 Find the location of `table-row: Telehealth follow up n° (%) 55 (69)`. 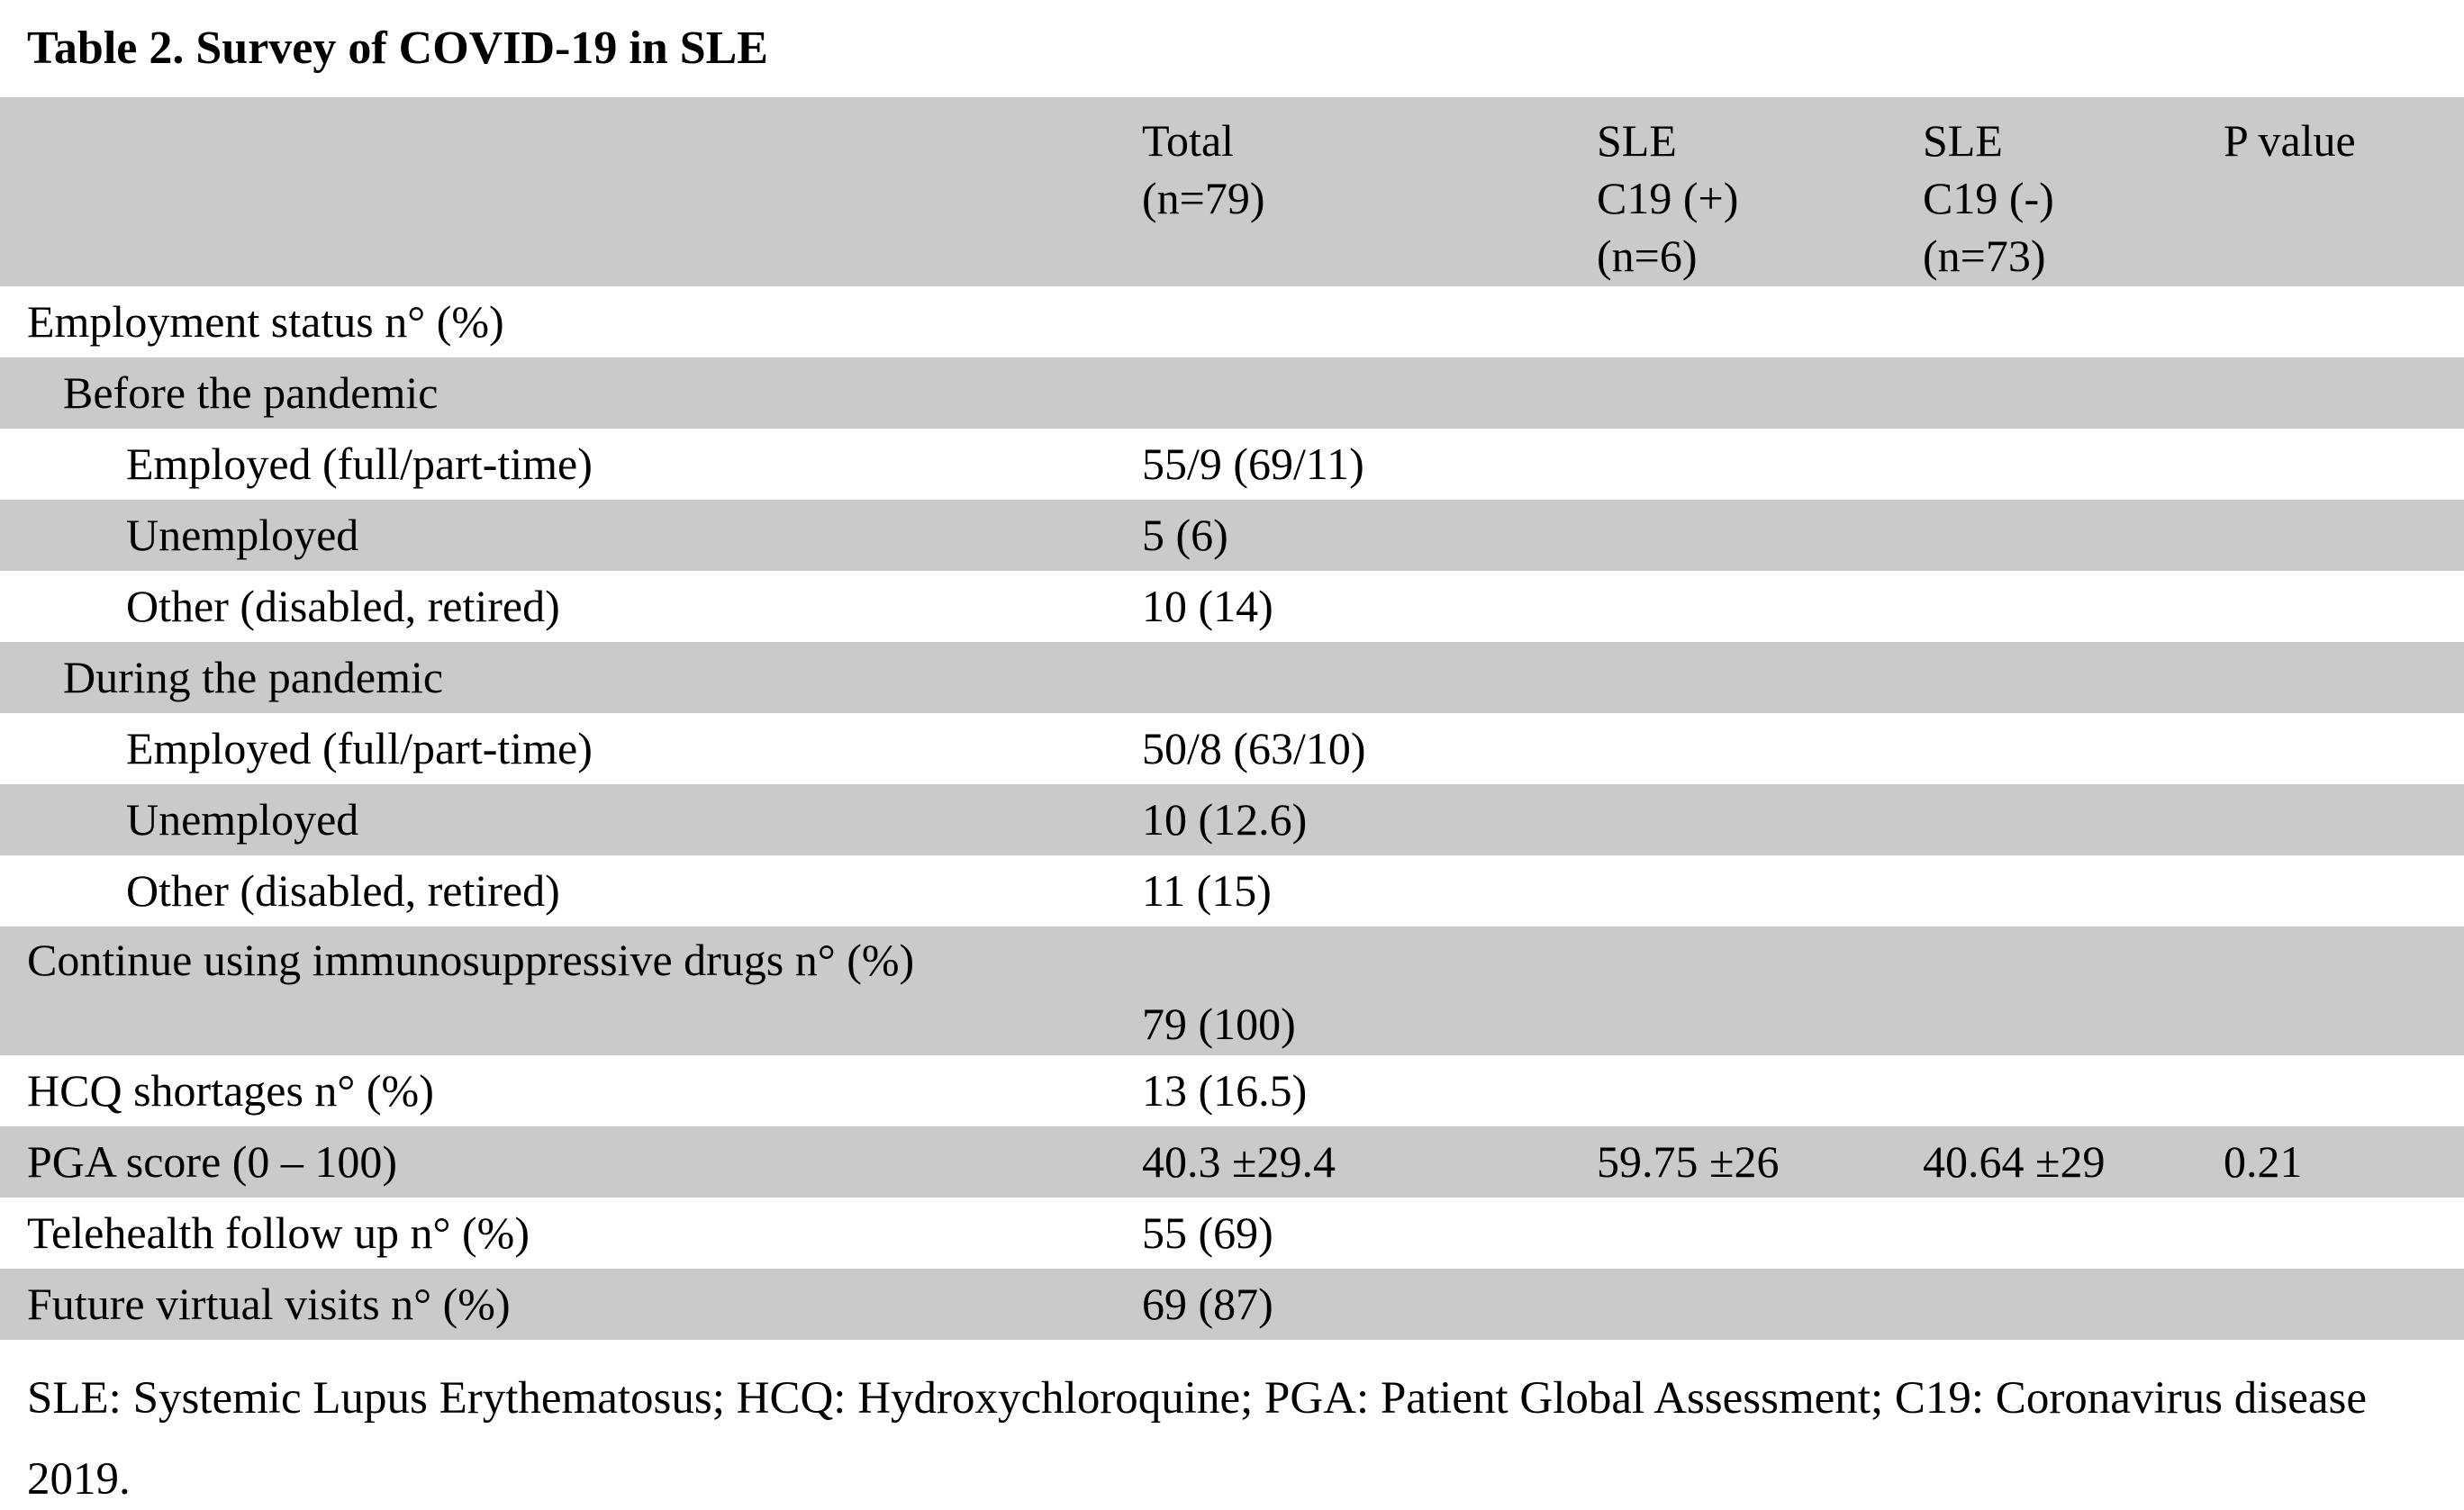

table-row: Telehealth follow up n° (%) 55 (69) is located at coordinates (1232, 1233).